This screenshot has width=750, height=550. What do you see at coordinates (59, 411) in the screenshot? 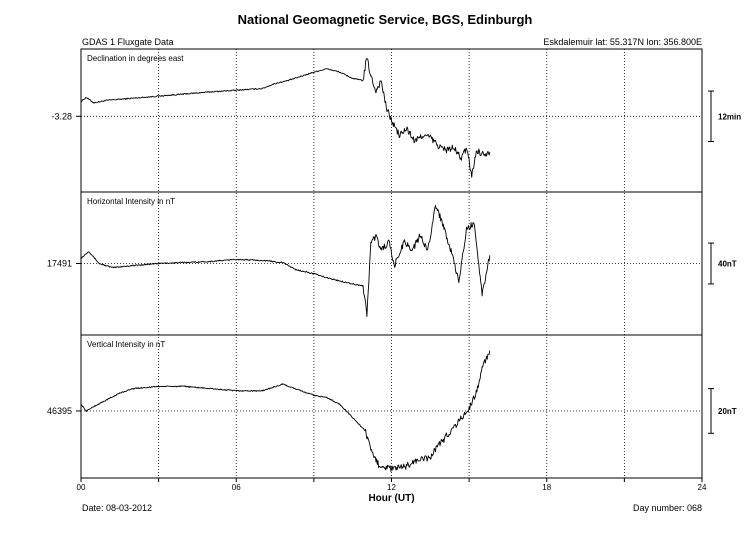
I see `baseline-value-label: 46395` at bounding box center [59, 411].